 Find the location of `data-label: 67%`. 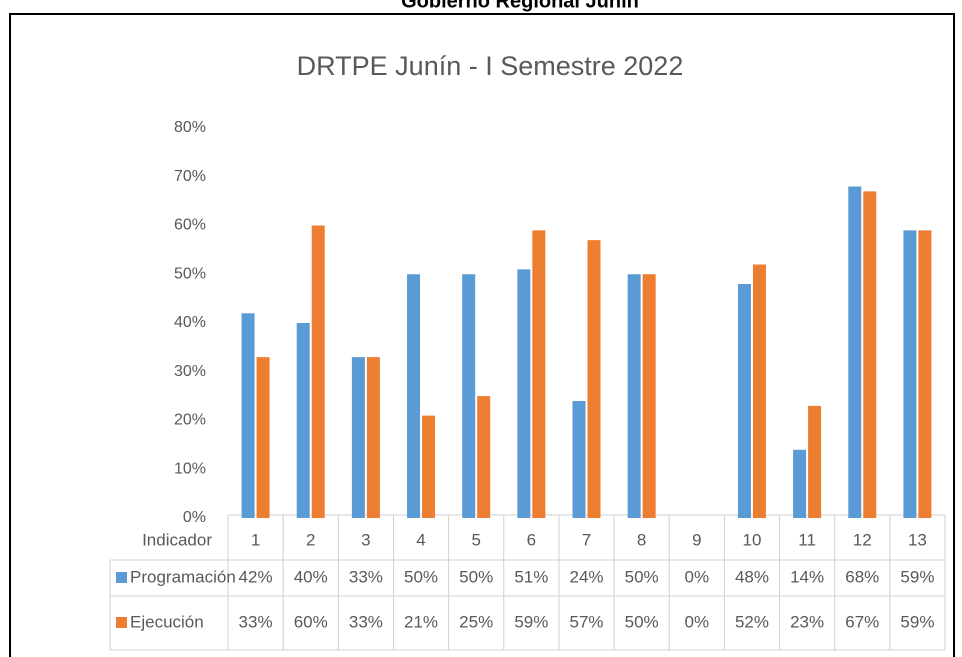

data-label: 67% is located at coordinates (862, 621).